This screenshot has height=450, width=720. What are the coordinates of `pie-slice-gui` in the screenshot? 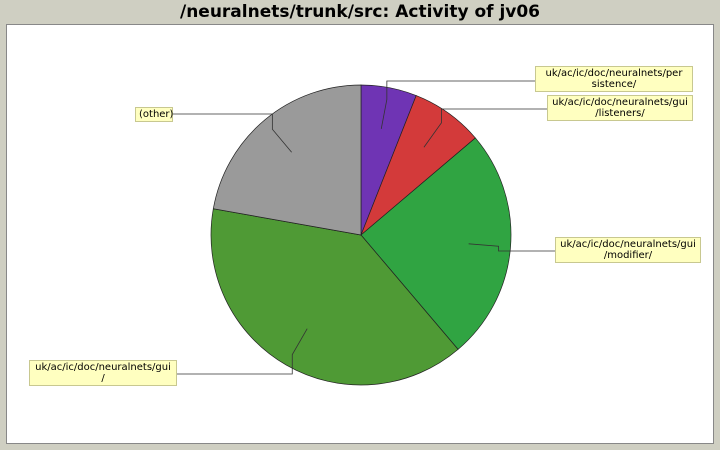 It's located at (334, 297).